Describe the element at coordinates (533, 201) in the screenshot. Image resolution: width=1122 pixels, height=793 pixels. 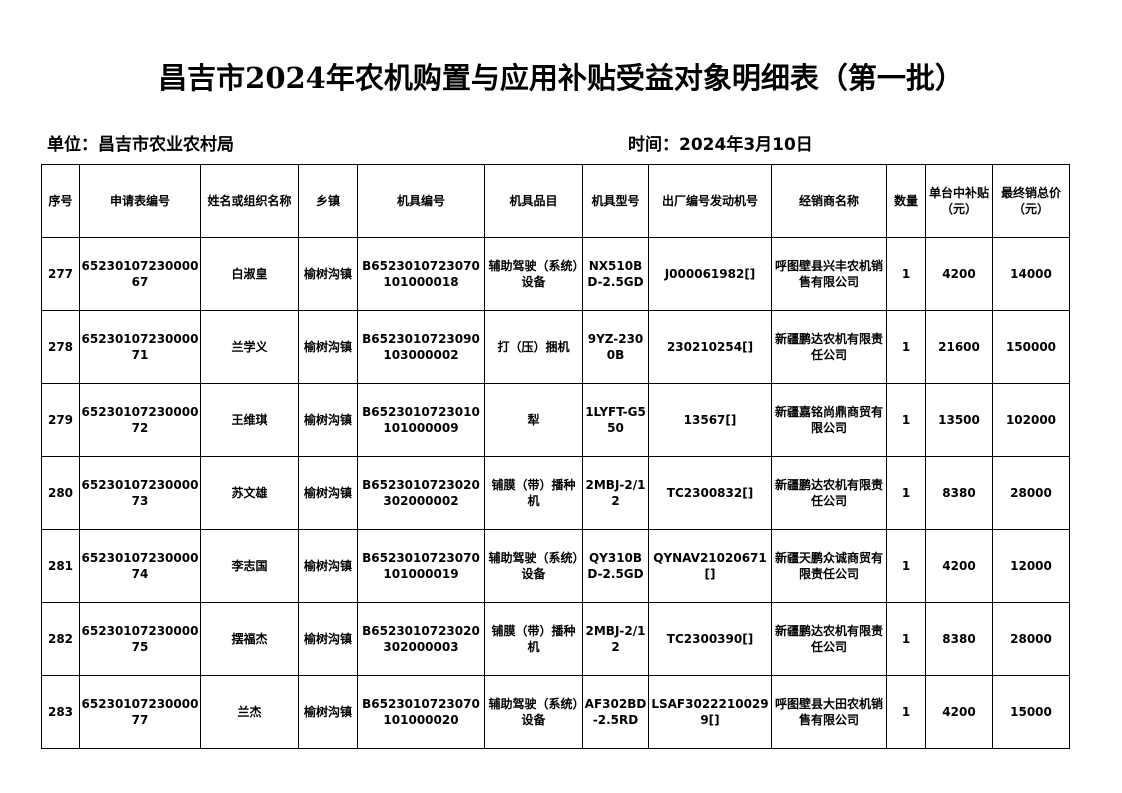
I see `column-header: 机具品目` at that location.